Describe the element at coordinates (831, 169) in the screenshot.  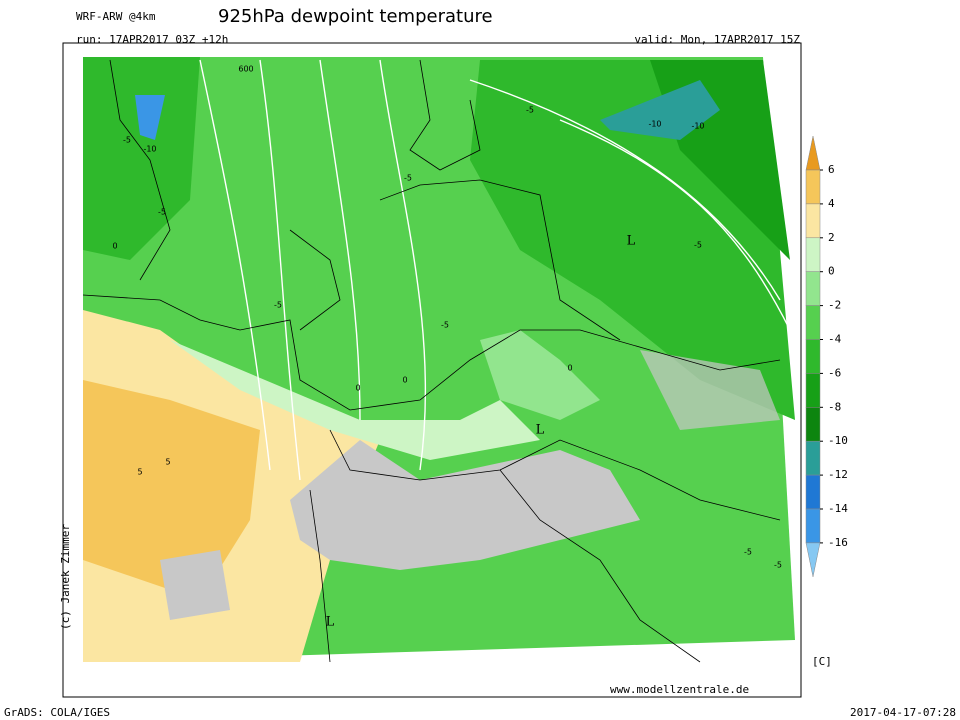
I see `colorbar-label: 6` at that location.